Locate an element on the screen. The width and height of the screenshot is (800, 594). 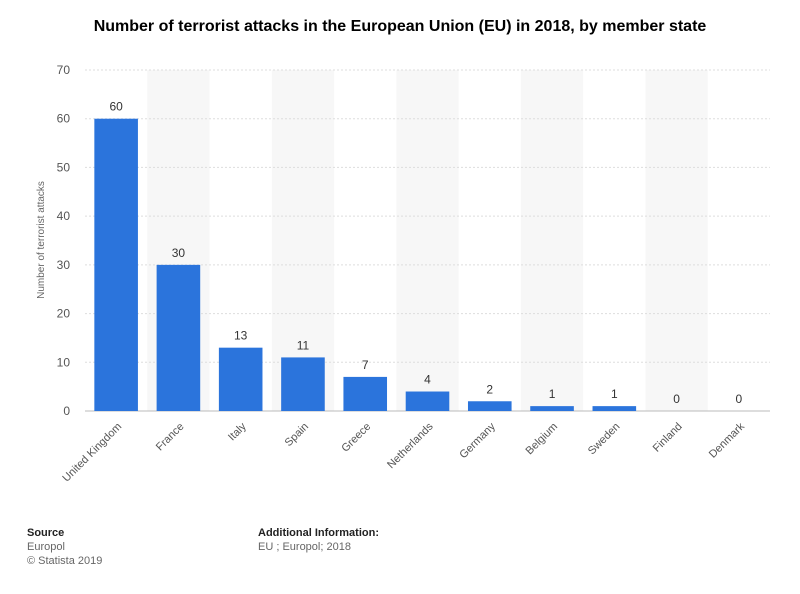
data-label: 60 is located at coordinates (116, 107).